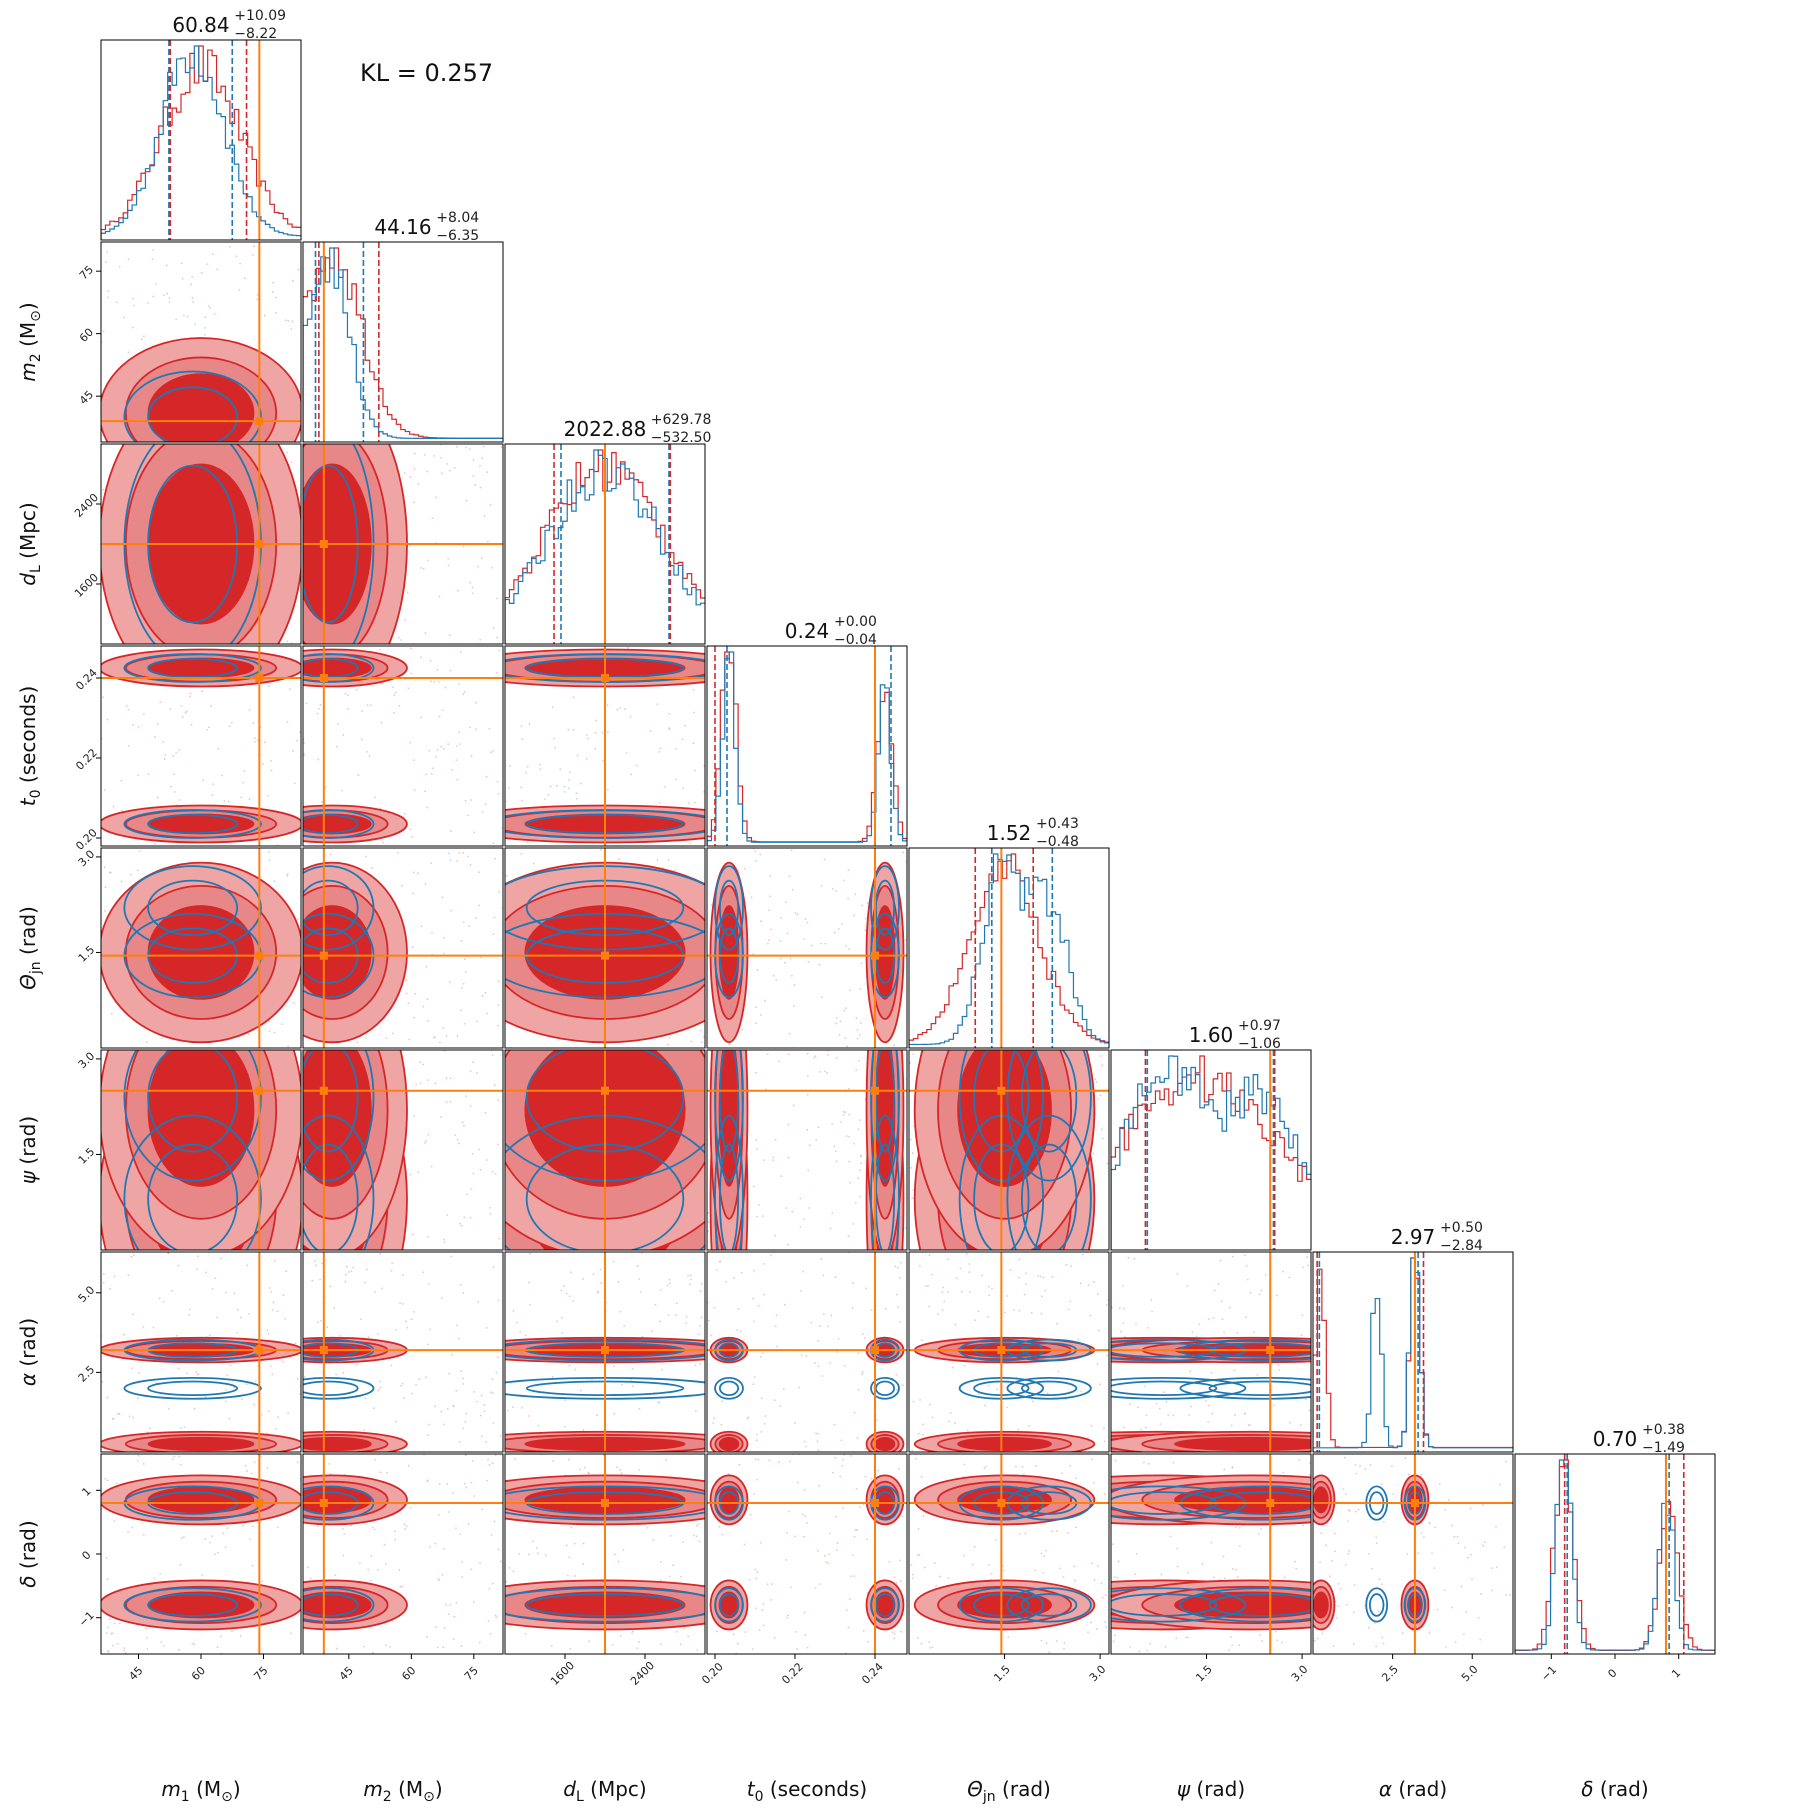 The width and height of the screenshot is (1809, 1809). I want to click on x-tick-label-thetajn: 1.5, so click(1002, 1674).